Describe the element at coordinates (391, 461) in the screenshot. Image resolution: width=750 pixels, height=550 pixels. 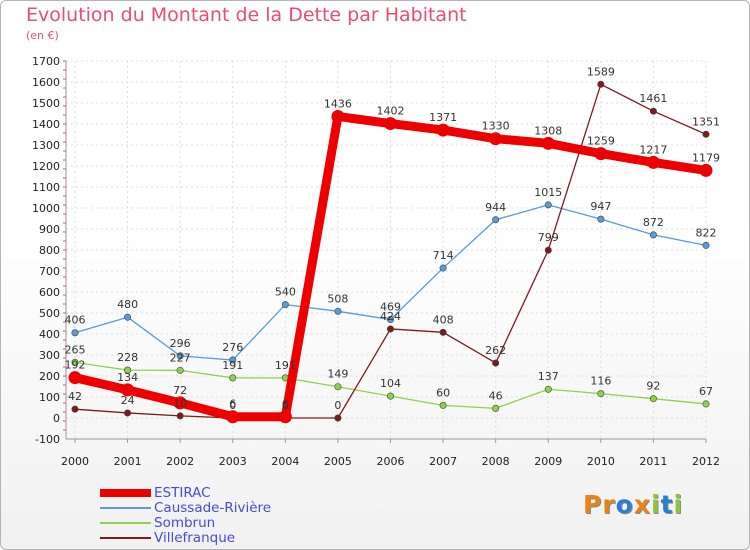
I see `x-tick-label: 2006` at that location.